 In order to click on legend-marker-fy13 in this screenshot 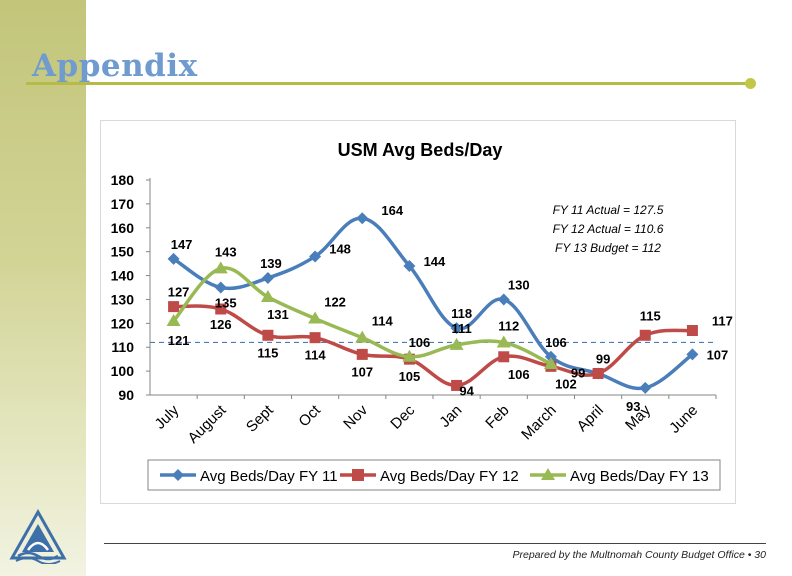, I will do `click(548, 474)`.